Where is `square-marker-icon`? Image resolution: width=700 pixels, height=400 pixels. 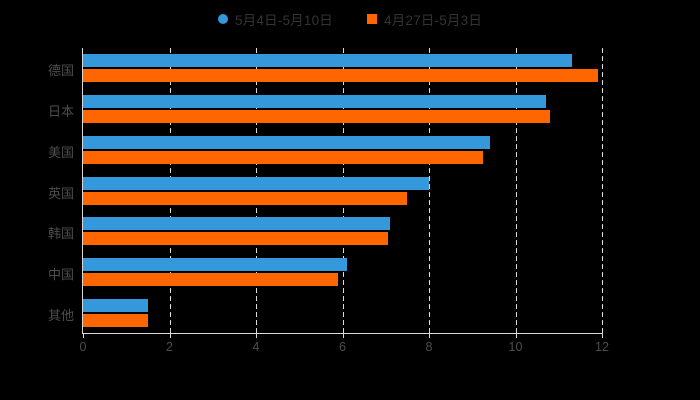
square-marker-icon is located at coordinates (372, 19).